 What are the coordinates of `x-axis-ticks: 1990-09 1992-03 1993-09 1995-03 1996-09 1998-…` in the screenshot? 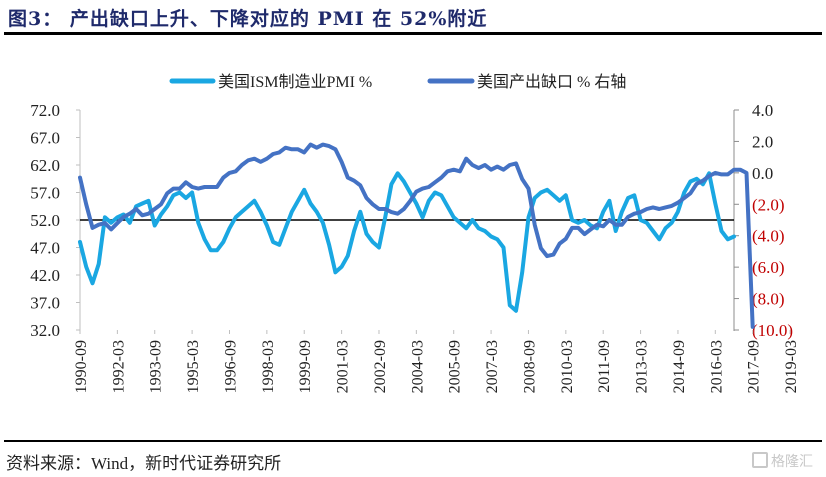 It's located at (436, 361).